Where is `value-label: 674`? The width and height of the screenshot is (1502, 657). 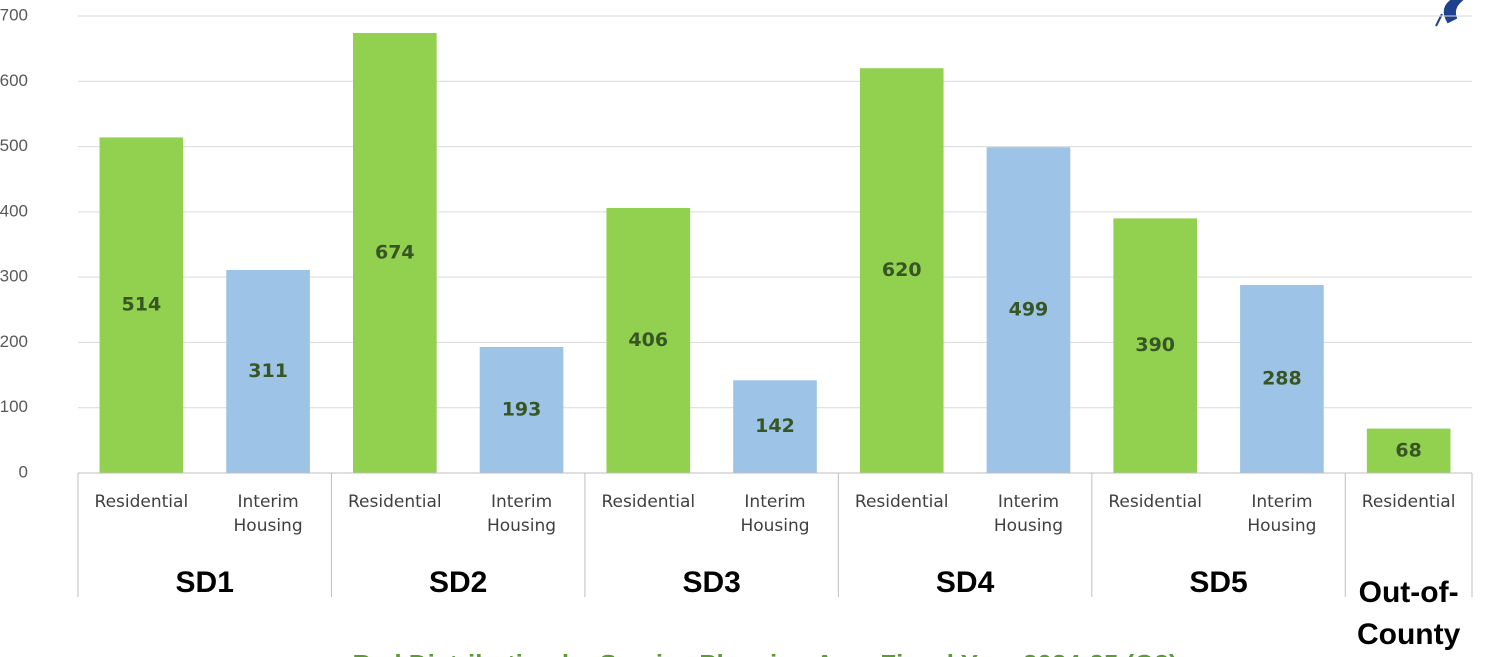 value-label: 674 is located at coordinates (395, 252).